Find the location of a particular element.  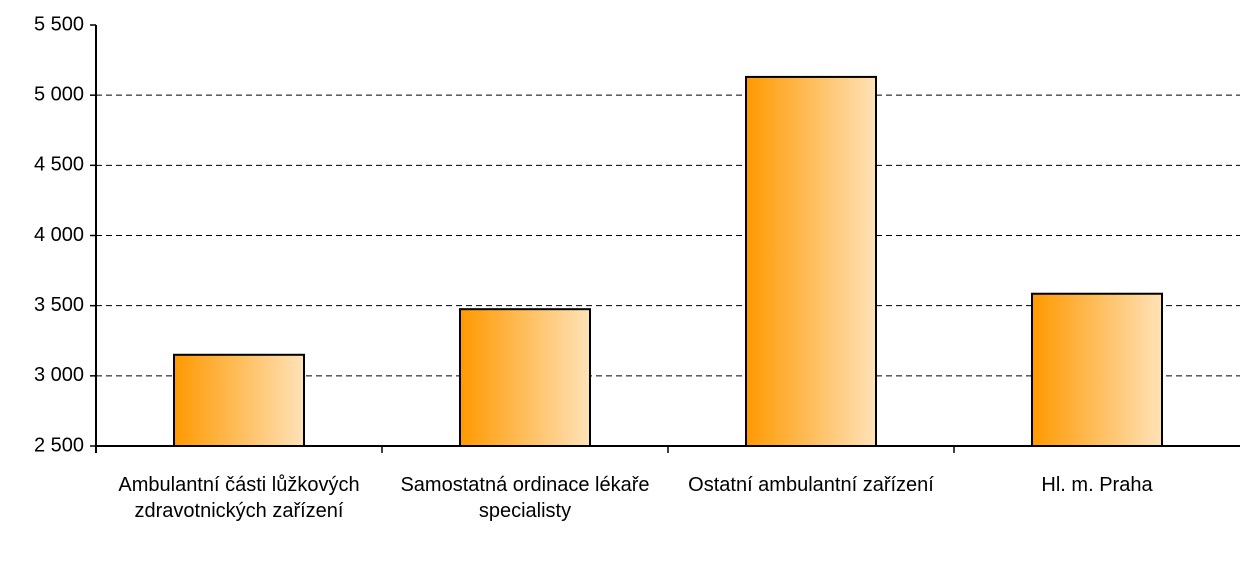

y-tick-label: 2 500 is located at coordinates (59, 445).